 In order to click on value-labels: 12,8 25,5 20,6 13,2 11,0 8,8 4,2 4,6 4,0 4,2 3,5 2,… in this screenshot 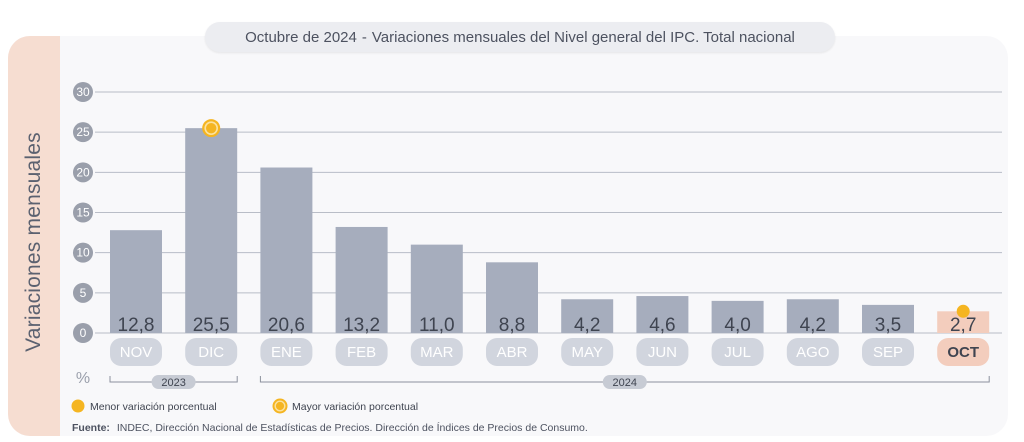, I will do `click(547, 325)`.